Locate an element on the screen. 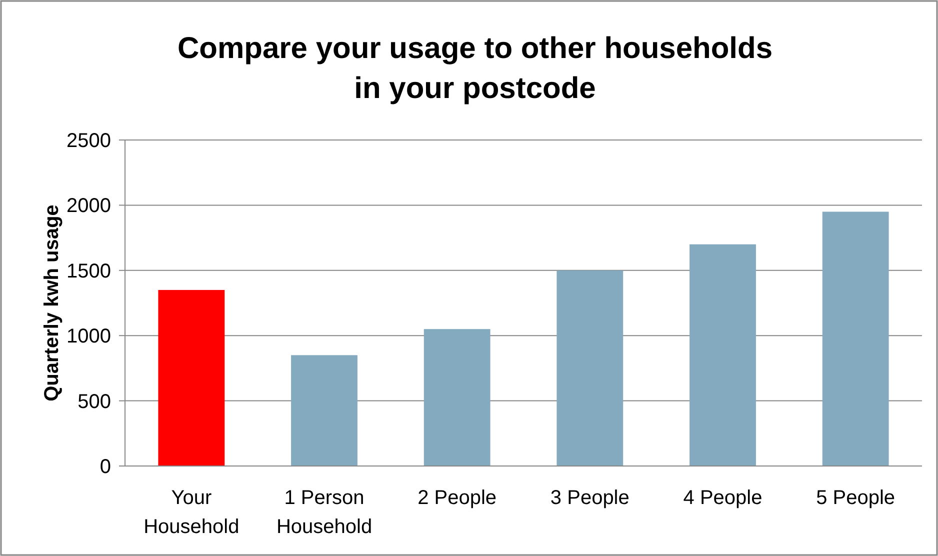  x-tick-label: 5 People is located at coordinates (856, 498).